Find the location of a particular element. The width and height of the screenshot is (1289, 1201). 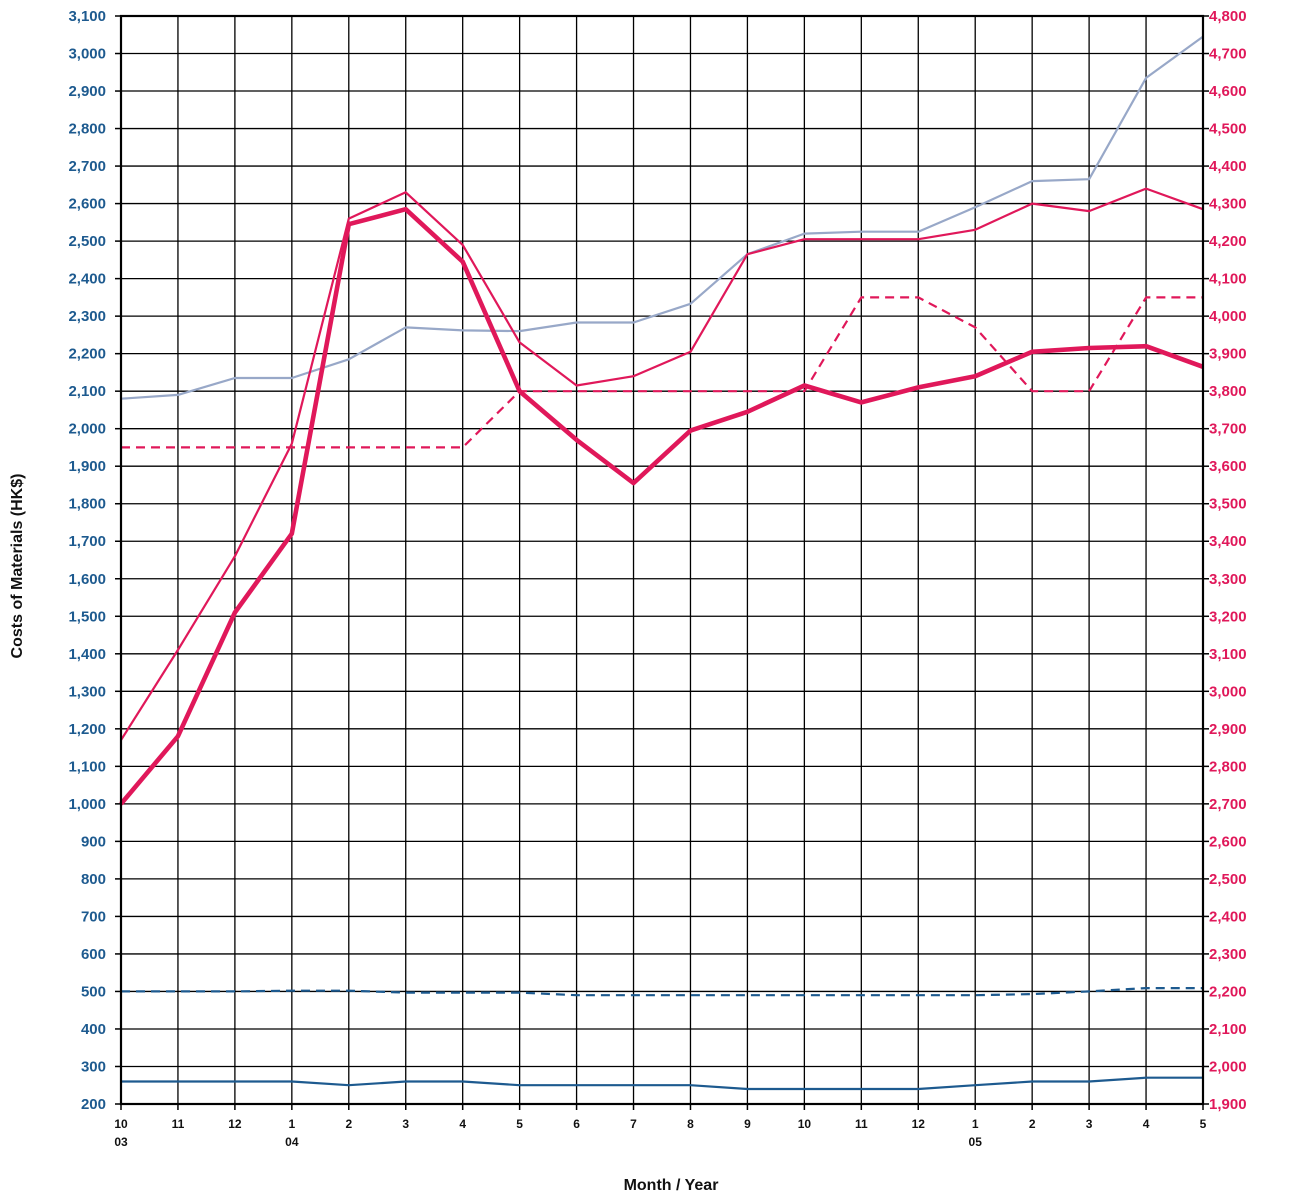

right-tick-label: 3,100 is located at coordinates (1228, 654).